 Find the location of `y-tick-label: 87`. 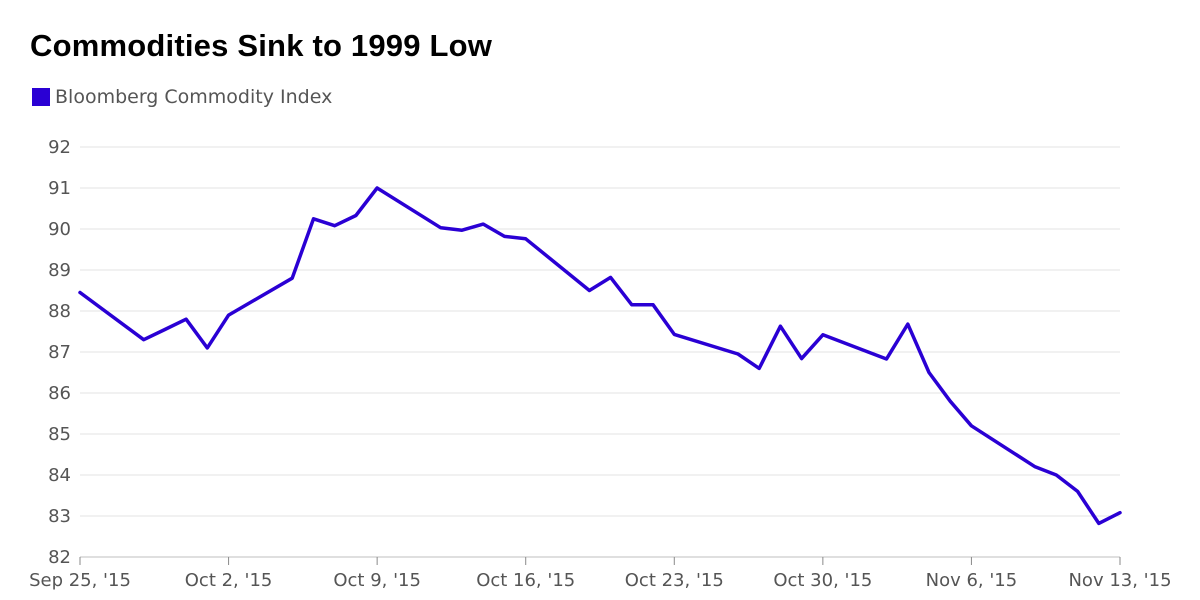

y-tick-label: 87 is located at coordinates (59, 352).